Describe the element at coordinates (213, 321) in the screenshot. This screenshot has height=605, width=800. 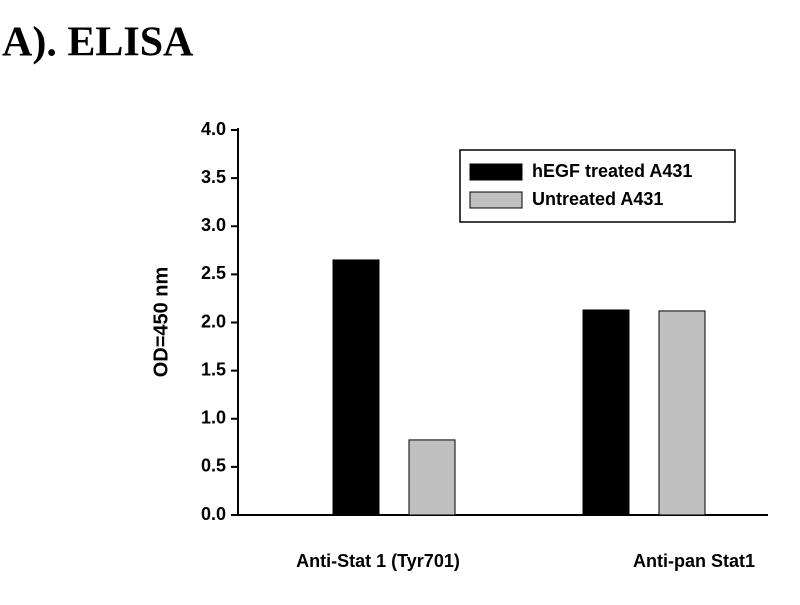
I see `y-tick-label: 2.0` at that location.